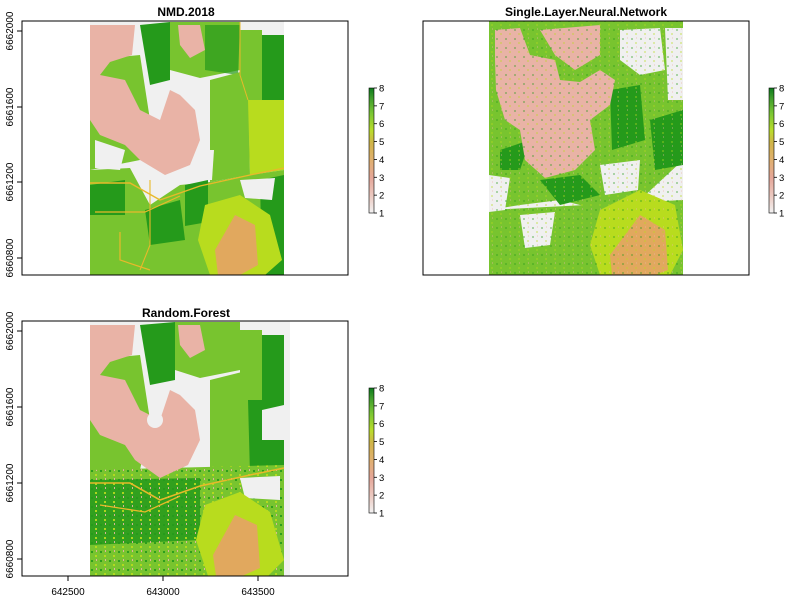  Describe the element at coordinates (258, 592) in the screenshot. I see `x-tick-label: 643500` at that location.